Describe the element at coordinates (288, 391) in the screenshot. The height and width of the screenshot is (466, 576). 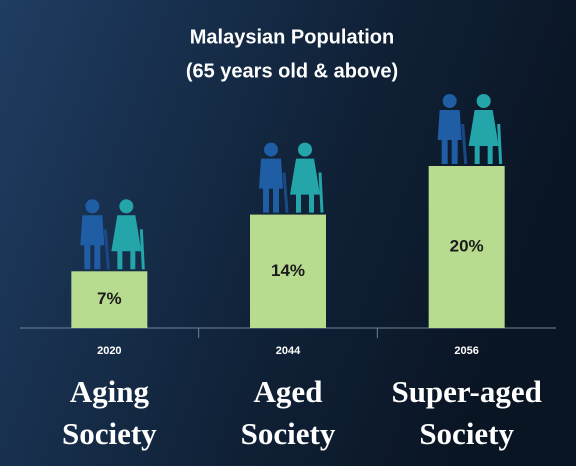
I see `annotation: Aged` at that location.